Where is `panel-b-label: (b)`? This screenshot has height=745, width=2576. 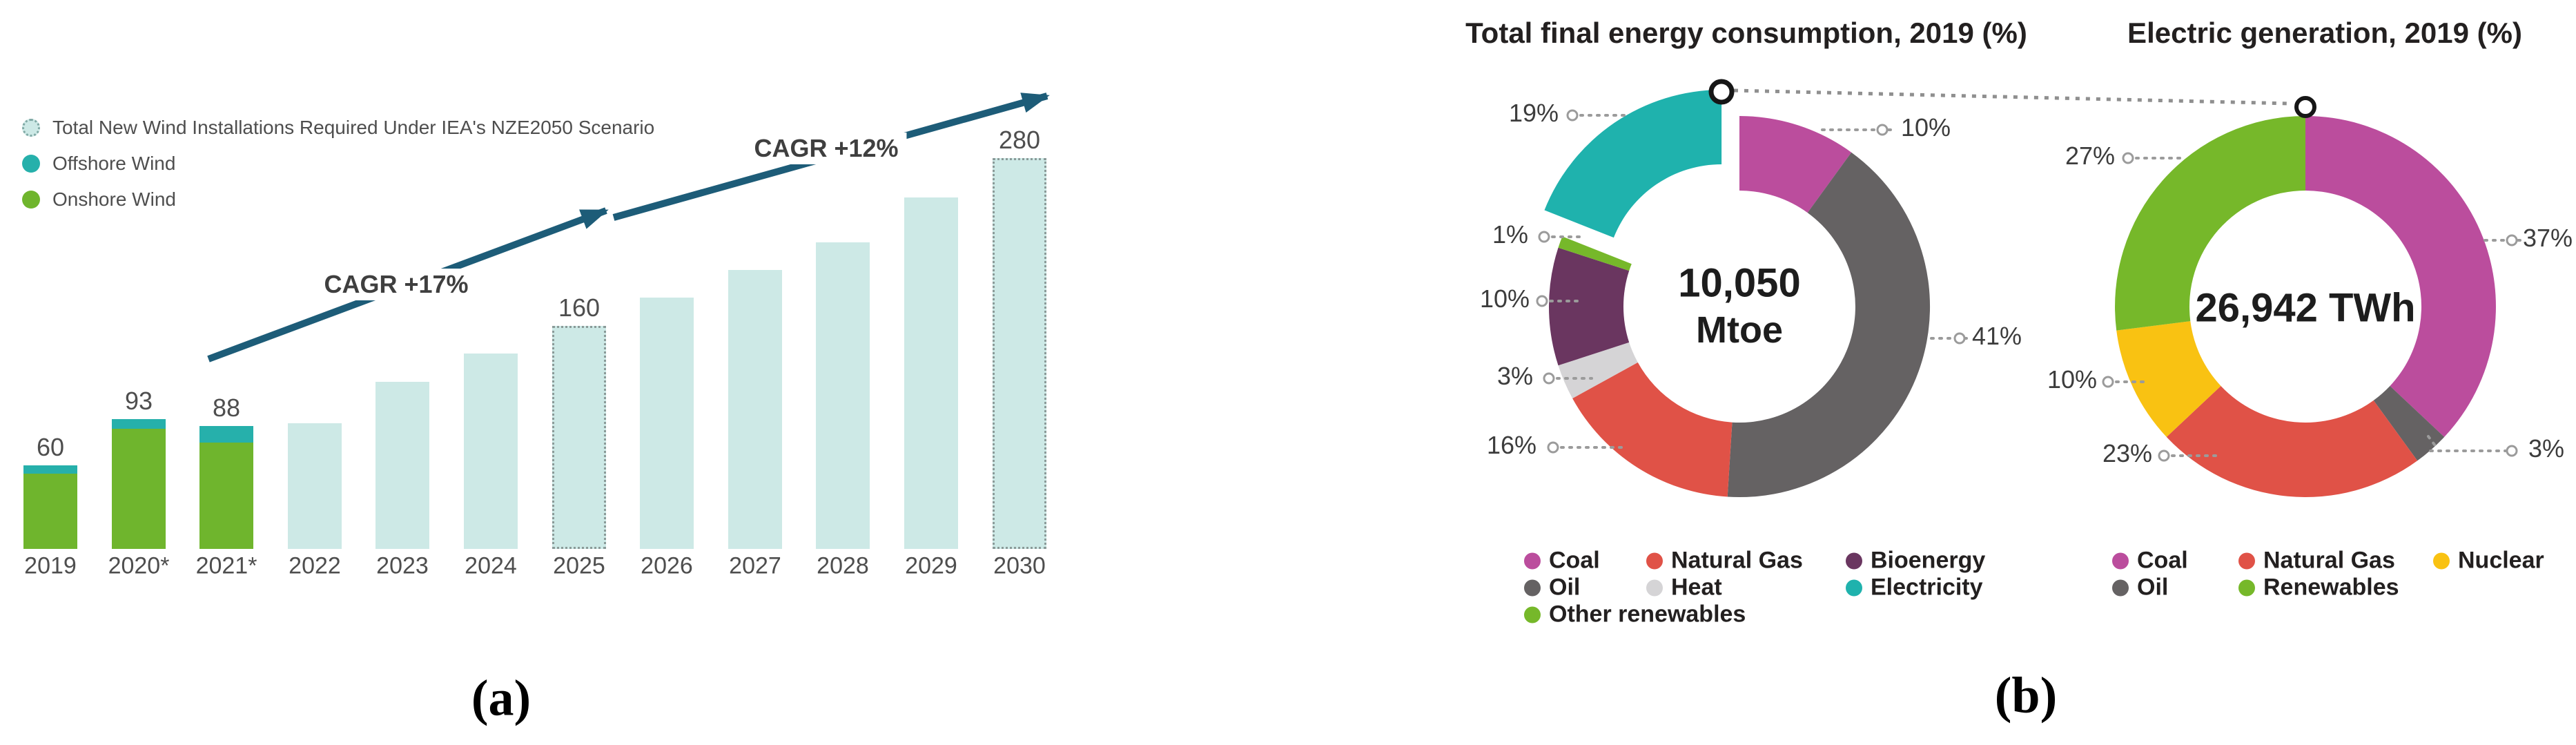 panel-b-label: (b) is located at coordinates (2026, 695).